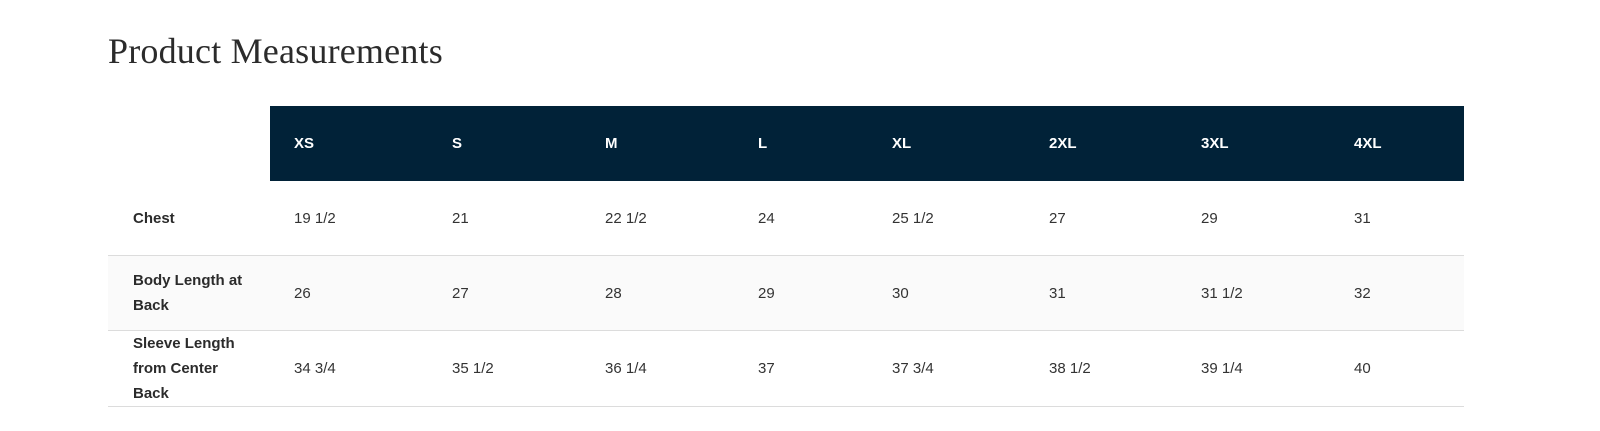 The height and width of the screenshot is (431, 1600). Describe the element at coordinates (946, 293) in the screenshot. I see `measurement-cell: 30` at that location.